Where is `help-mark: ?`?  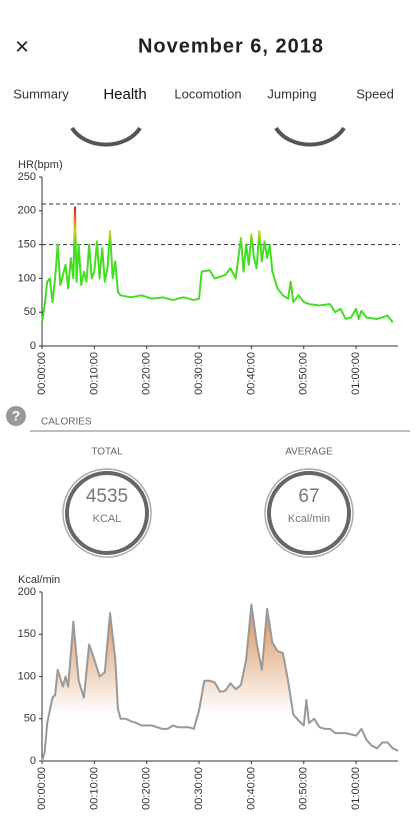
help-mark: ? is located at coordinates (16, 416).